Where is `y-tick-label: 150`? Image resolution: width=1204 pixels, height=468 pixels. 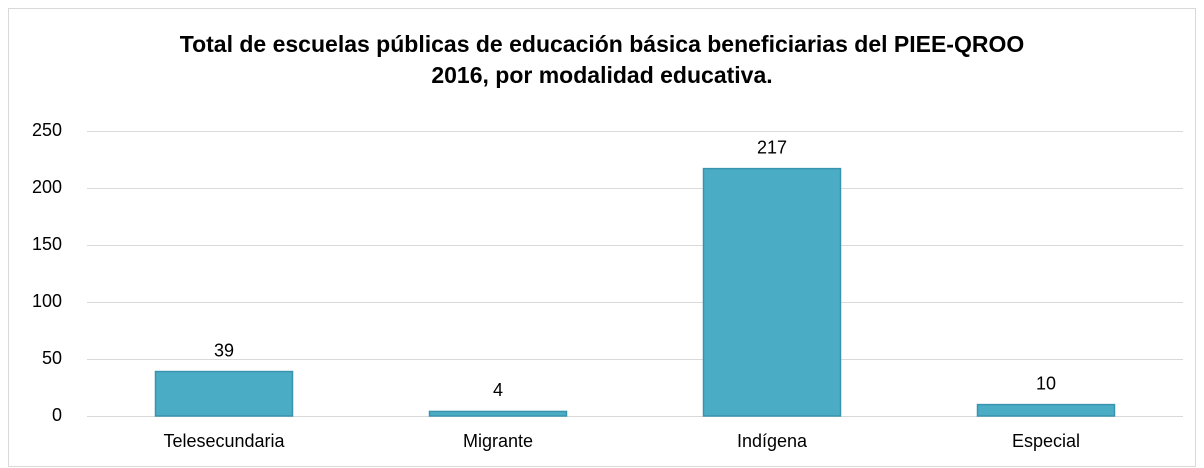 y-tick-label: 150 is located at coordinates (47, 244).